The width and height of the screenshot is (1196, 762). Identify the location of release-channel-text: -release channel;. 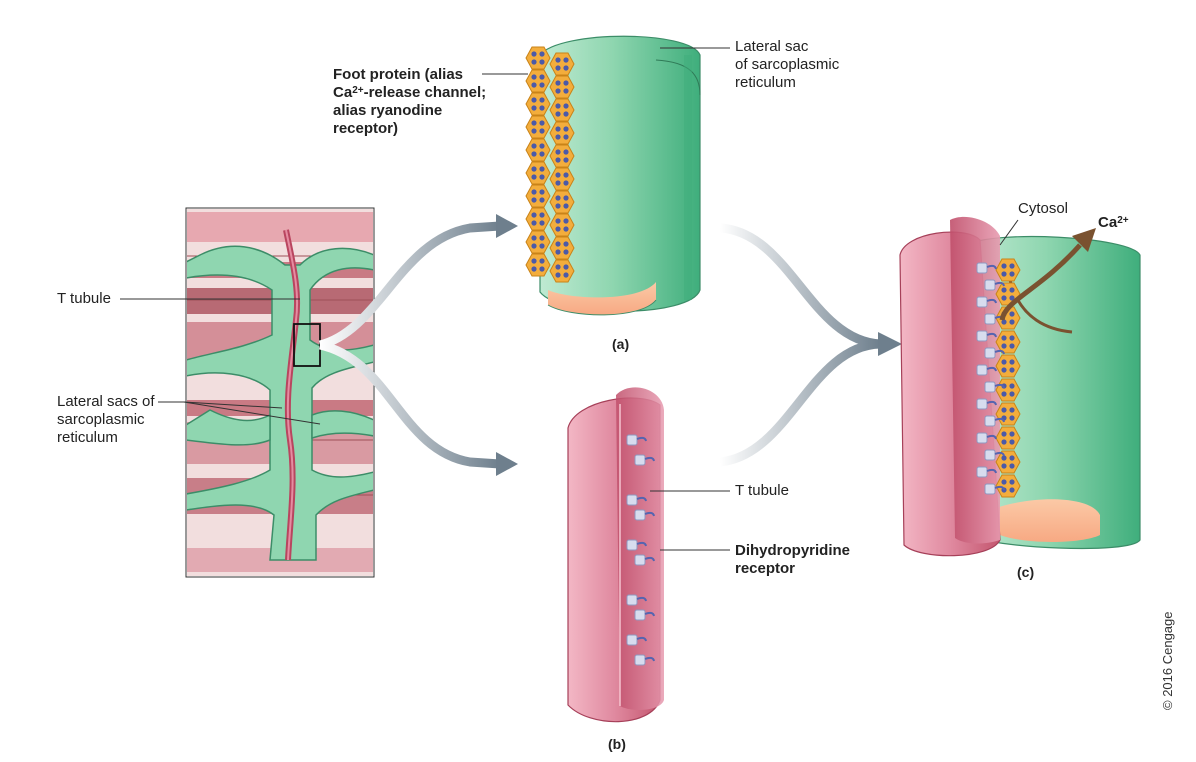
(425, 92).